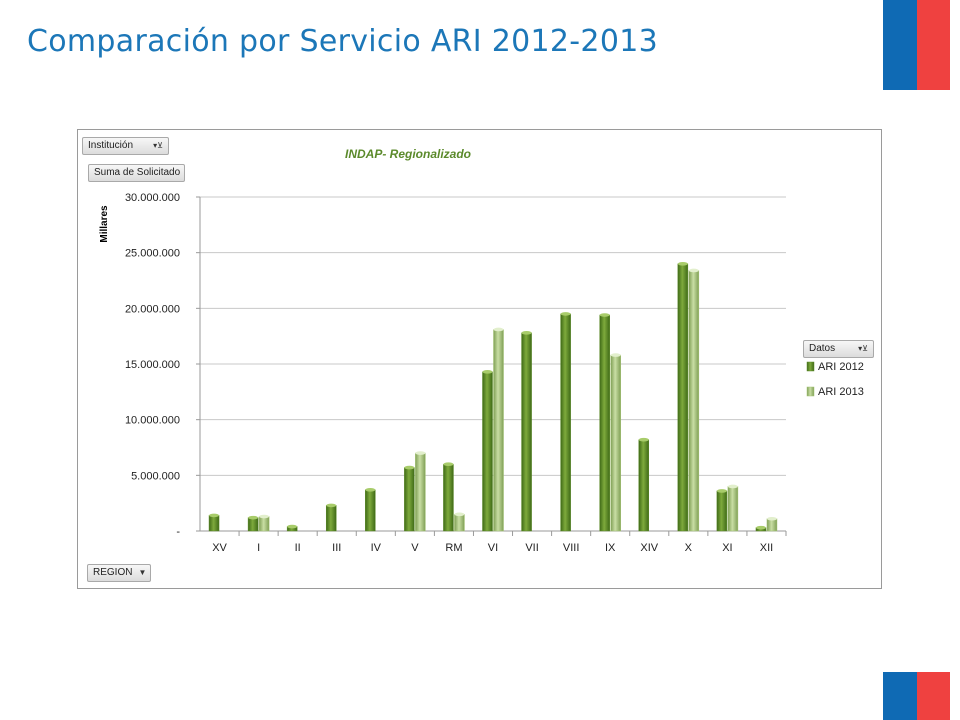 Image resolution: width=960 pixels, height=720 pixels. Describe the element at coordinates (453, 548) in the screenshot. I see `x-tick-label: RM` at that location.